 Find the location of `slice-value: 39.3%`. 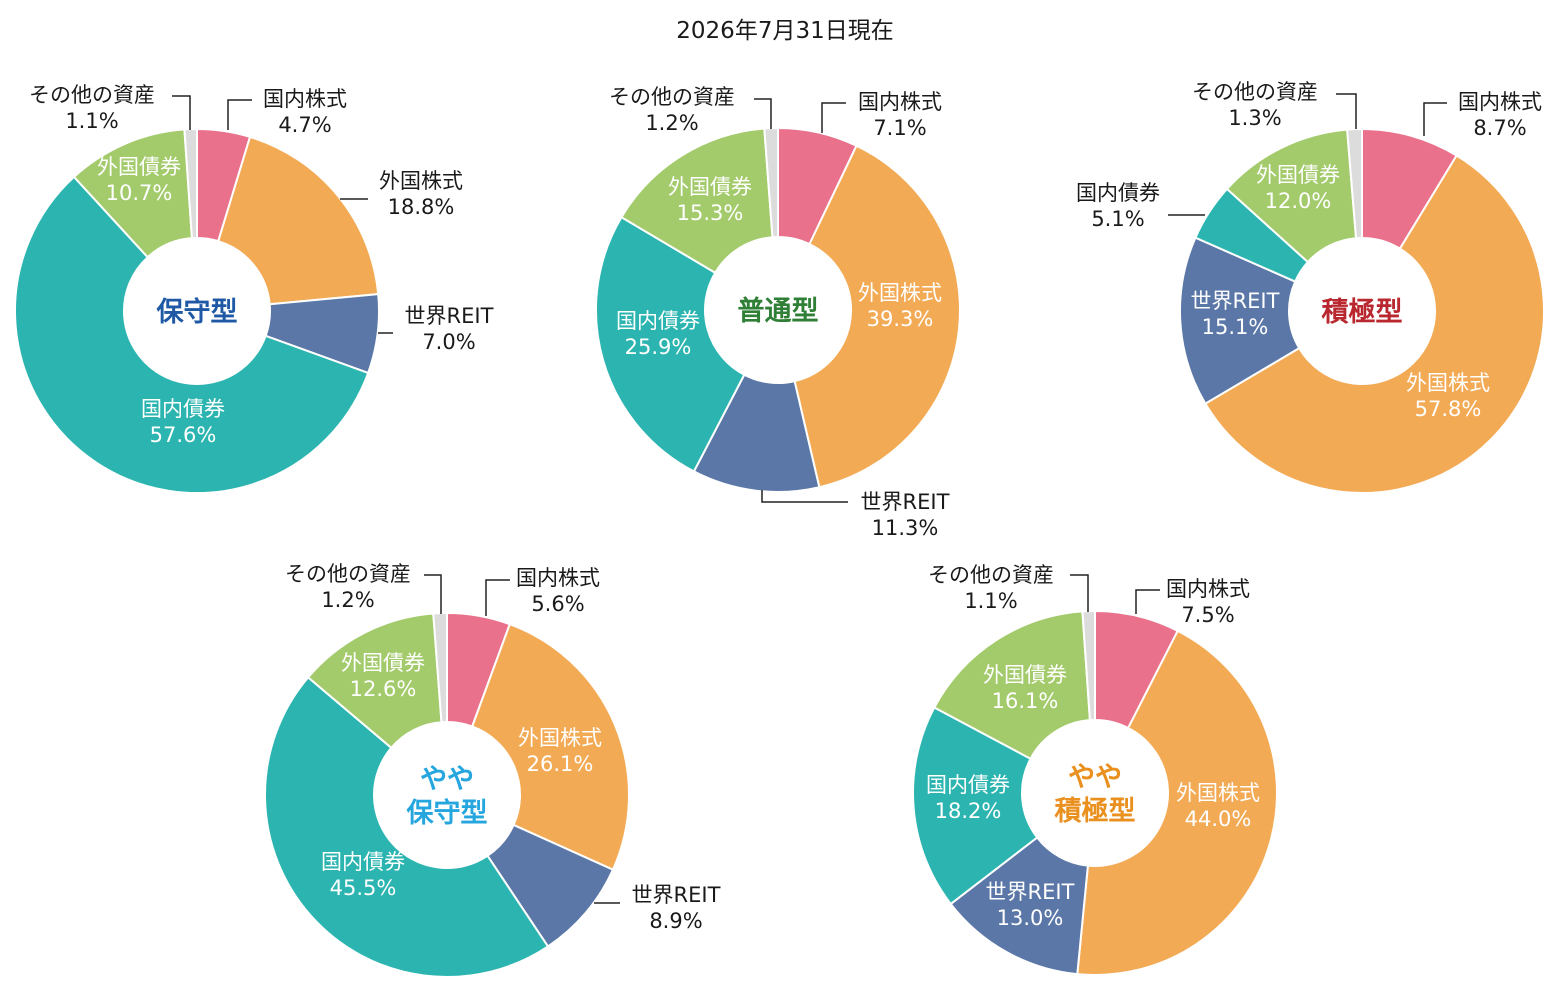

slice-value: 39.3% is located at coordinates (900, 319).